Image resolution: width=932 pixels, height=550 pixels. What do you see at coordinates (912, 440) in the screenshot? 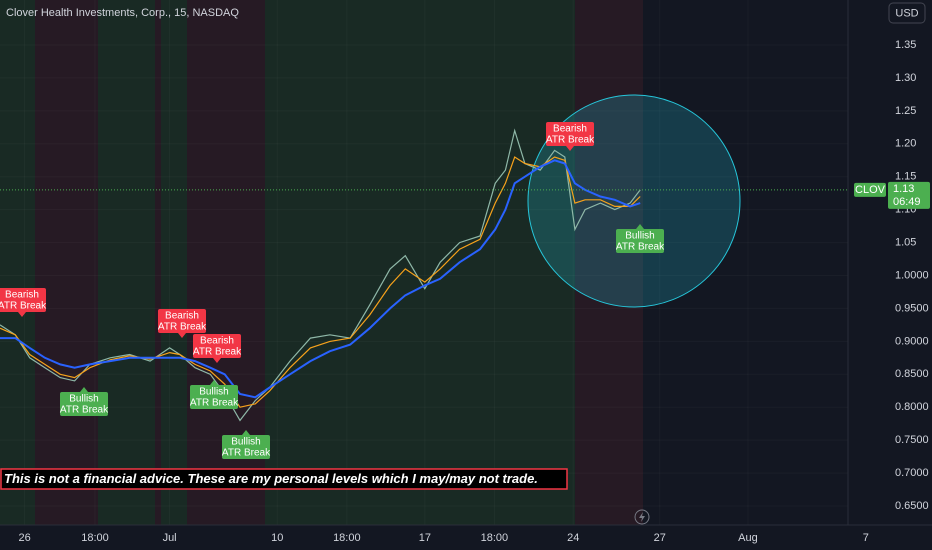
I see `y-tick-label: 0.7500` at bounding box center [912, 440].